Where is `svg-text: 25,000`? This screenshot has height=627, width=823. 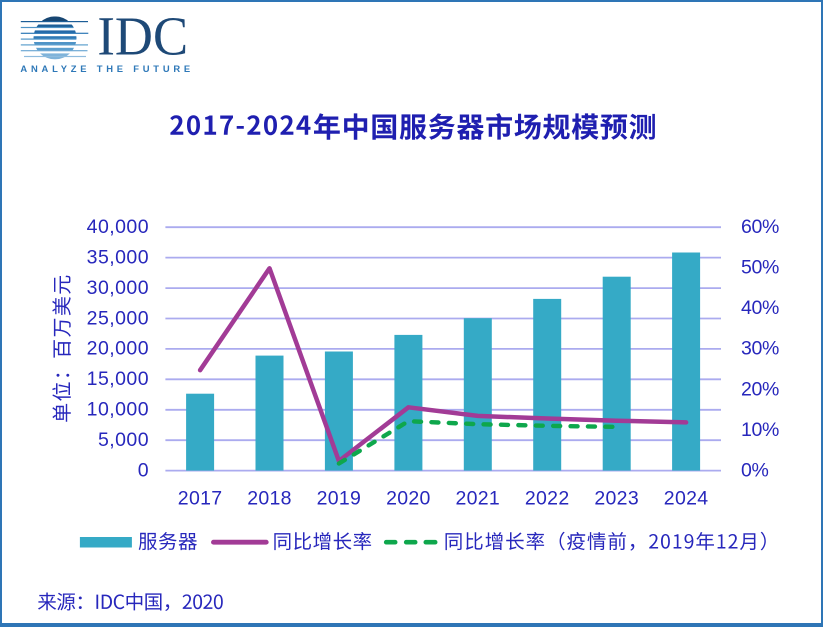
svg-text: 25,000 is located at coordinates (118, 318).